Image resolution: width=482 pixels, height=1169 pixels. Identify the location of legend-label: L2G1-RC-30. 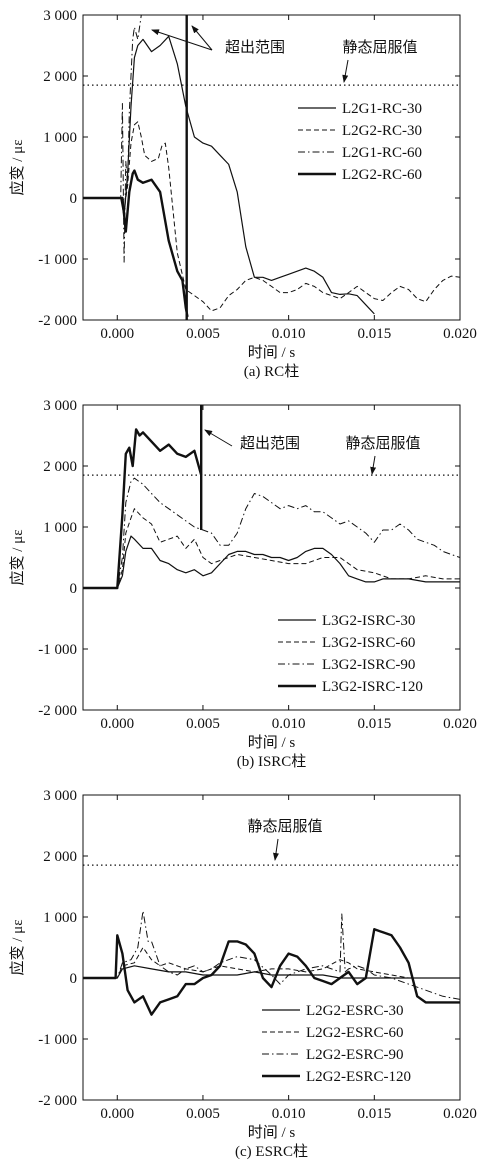
(382, 109).